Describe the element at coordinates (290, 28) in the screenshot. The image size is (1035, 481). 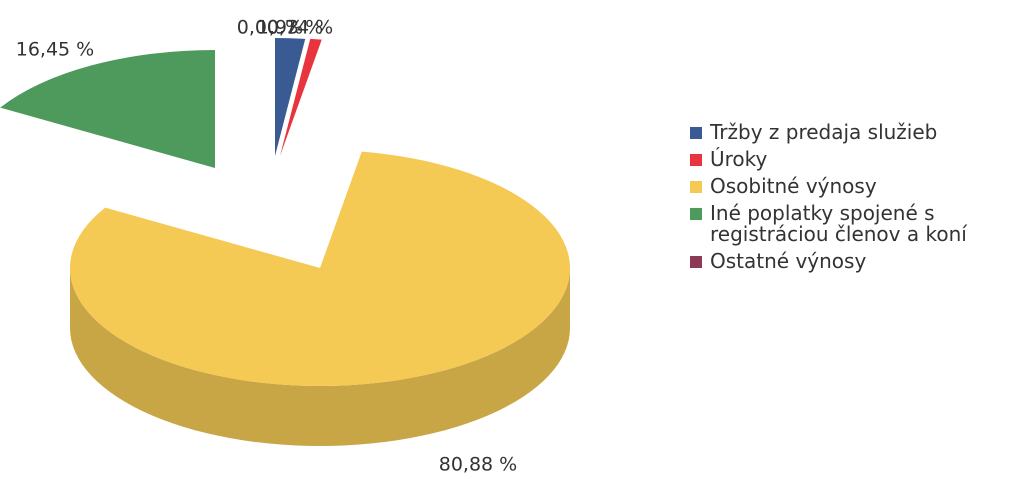
I see `data-label: 1,93 %` at that location.